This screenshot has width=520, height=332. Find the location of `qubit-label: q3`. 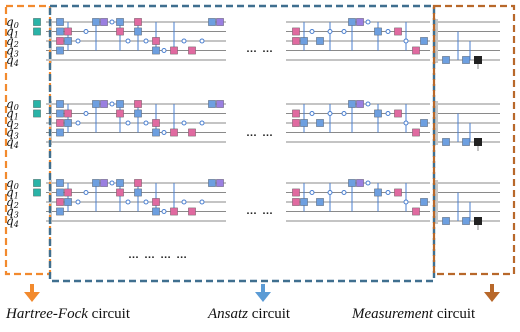

qubit-label: q3 is located at coordinates (12, 212).